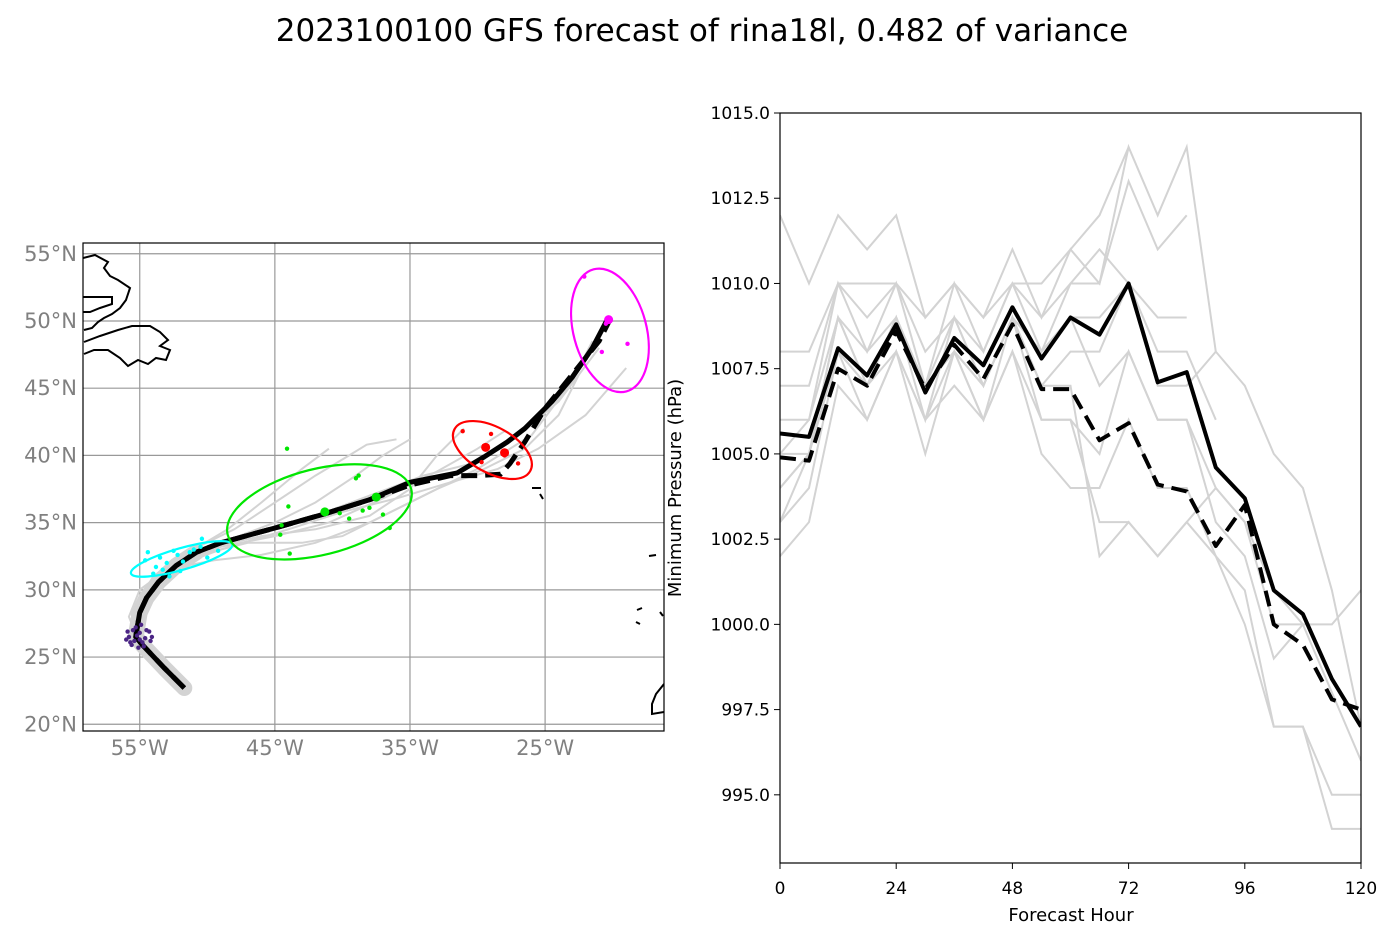  I want to click on y-axis-label: Minimum Pressure (hPa), so click(675, 488).